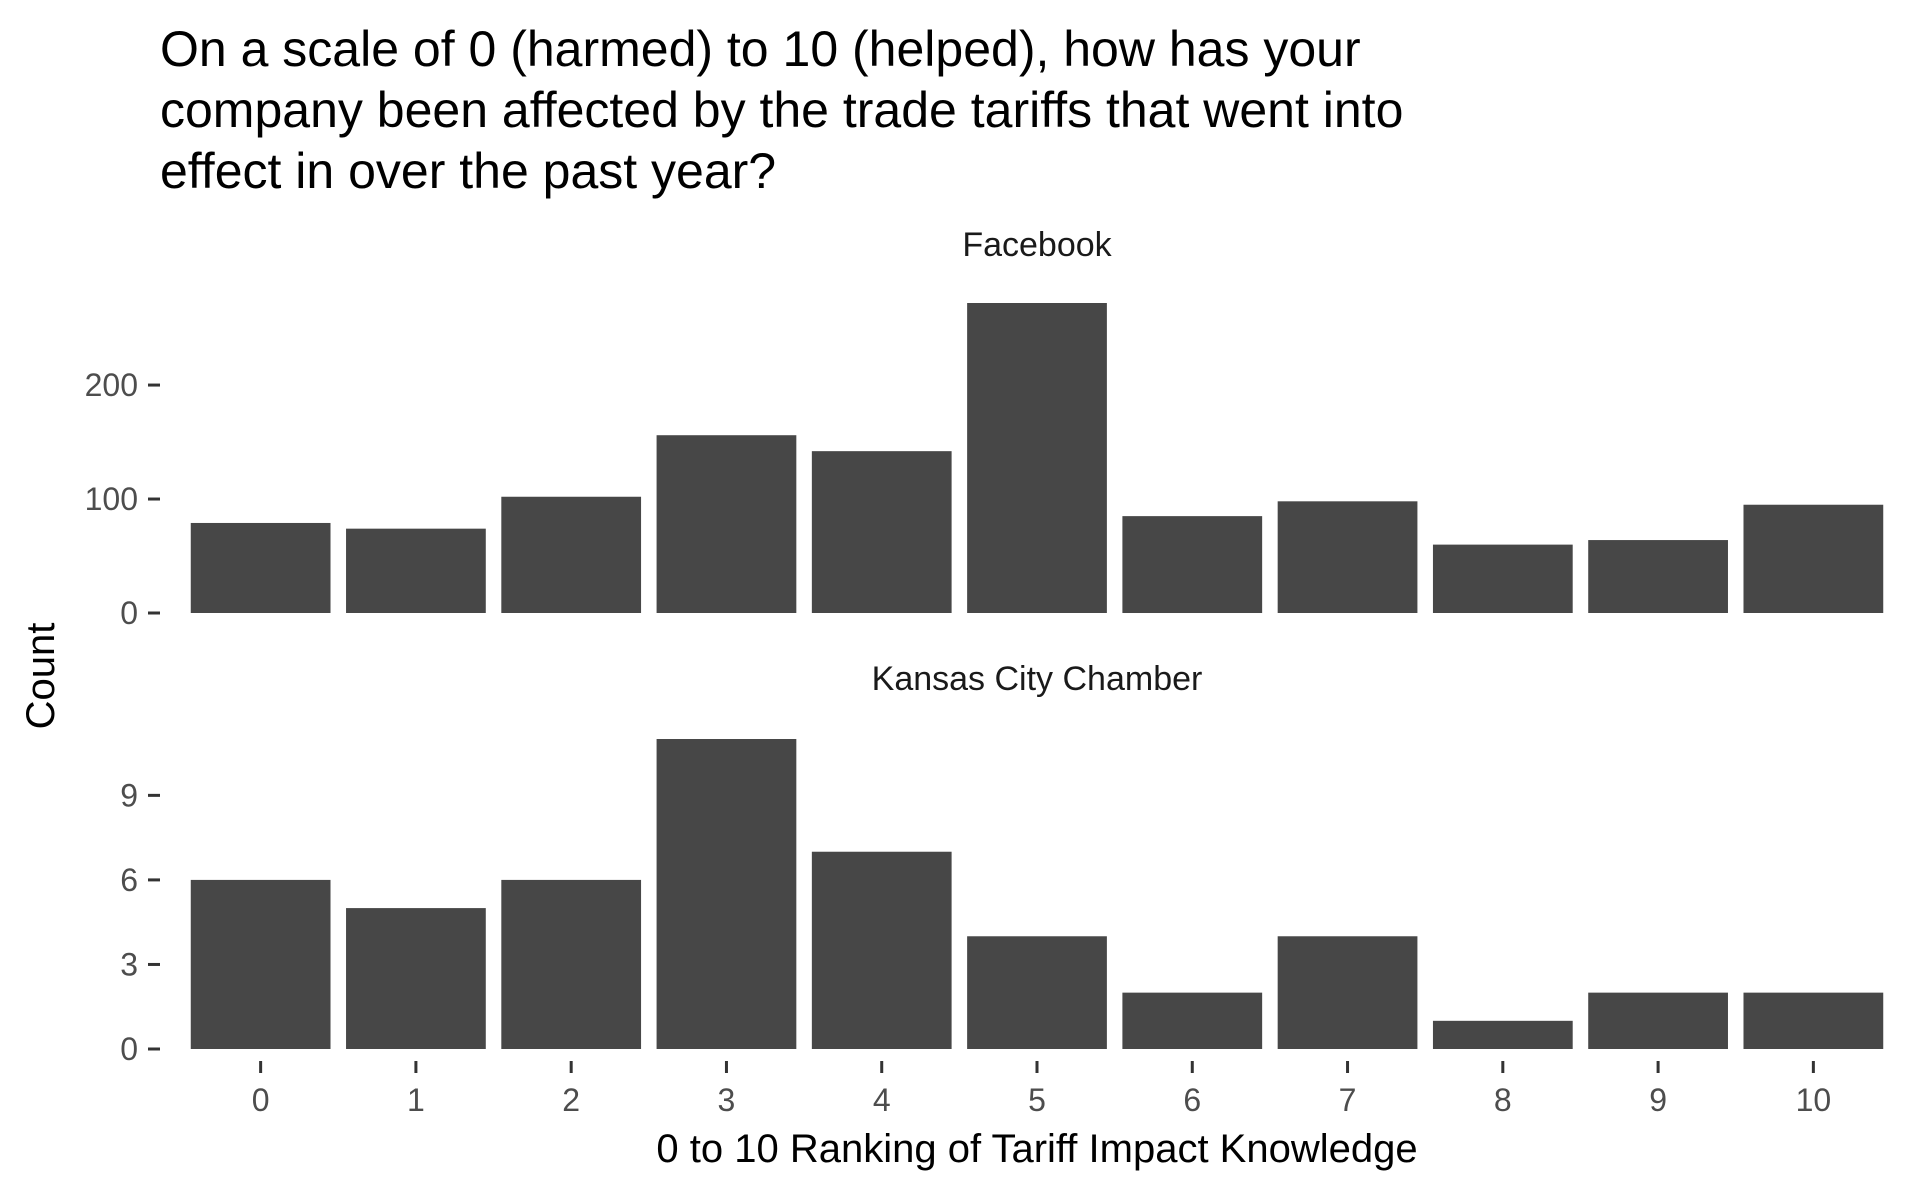  I want to click on y-tick-label: 9, so click(129, 795).